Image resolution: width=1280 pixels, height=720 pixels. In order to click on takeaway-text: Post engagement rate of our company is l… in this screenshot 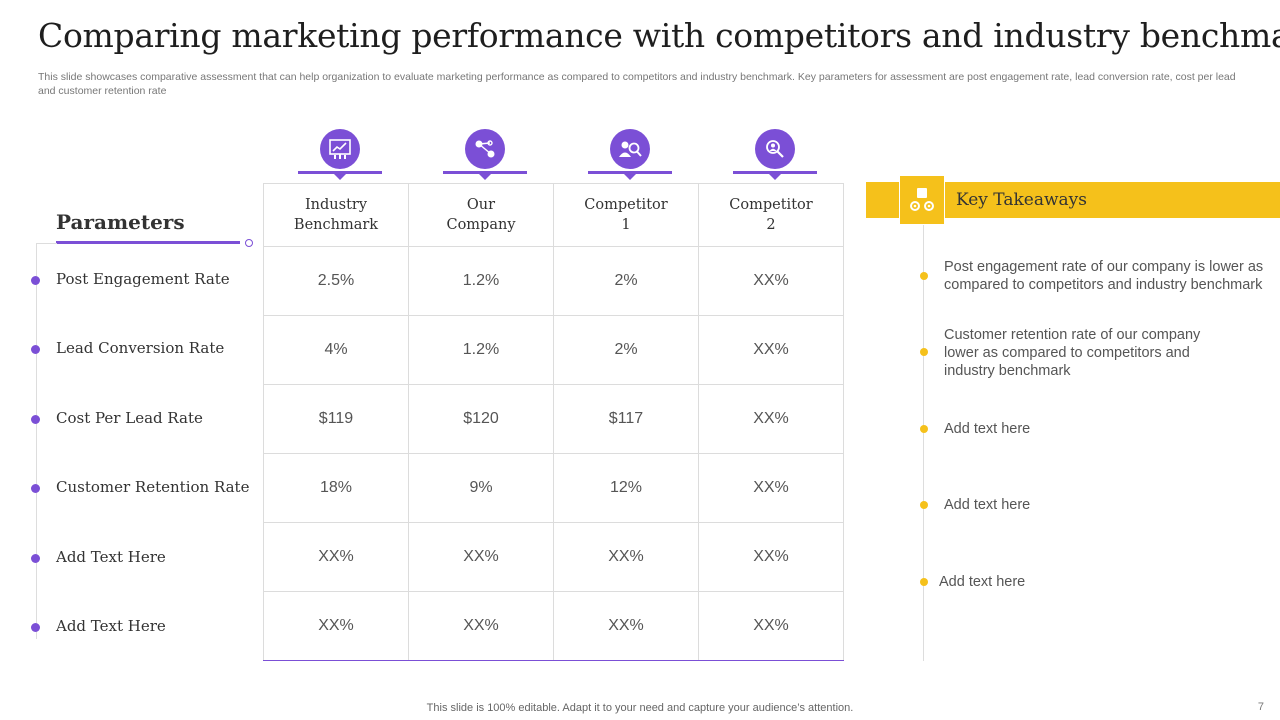, I will do `click(1104, 276)`.